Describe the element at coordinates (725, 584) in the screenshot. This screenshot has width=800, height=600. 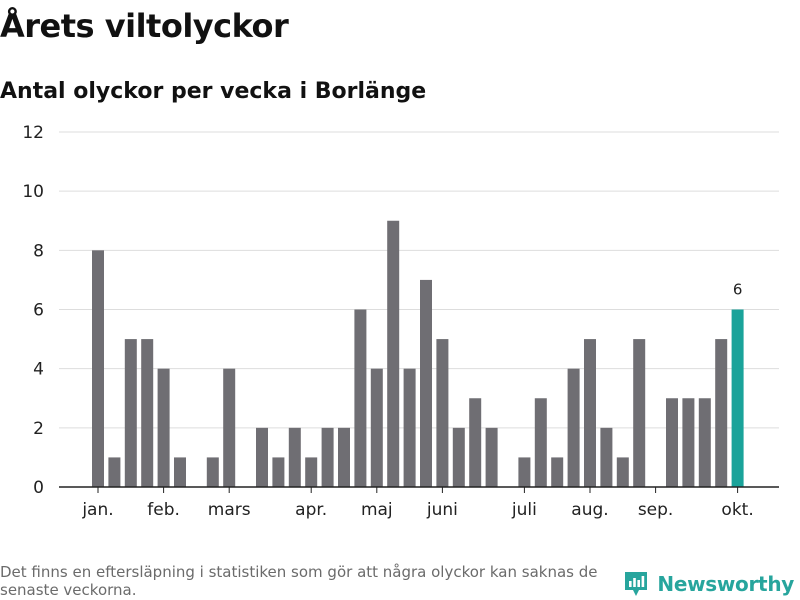
I see `brand-name: Newsworthy` at that location.